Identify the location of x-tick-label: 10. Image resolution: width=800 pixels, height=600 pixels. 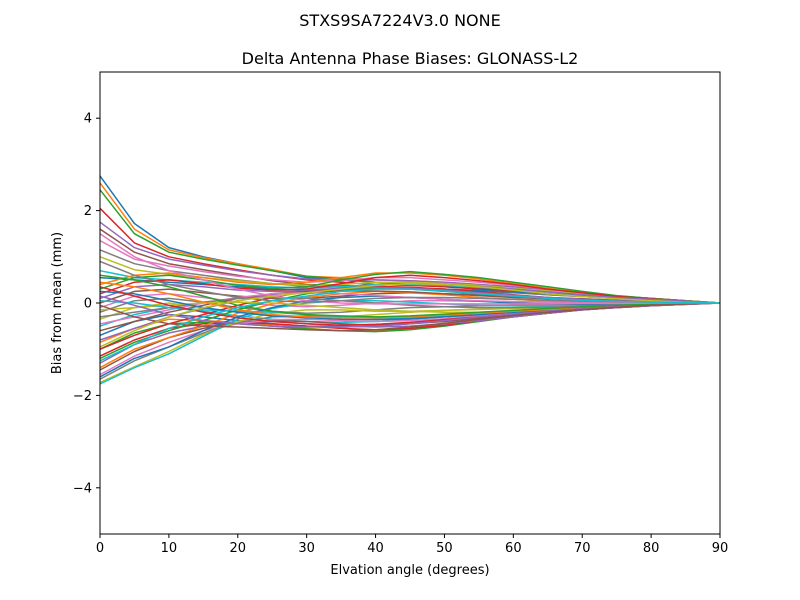
(169, 548).